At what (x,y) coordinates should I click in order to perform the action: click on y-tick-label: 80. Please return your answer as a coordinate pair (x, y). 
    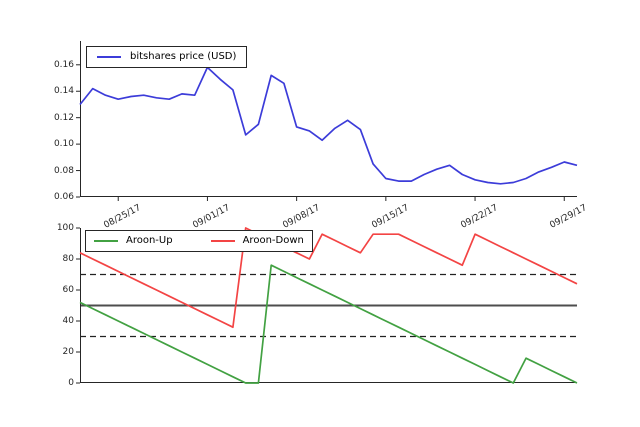
    Looking at the image, I should click on (68, 259).